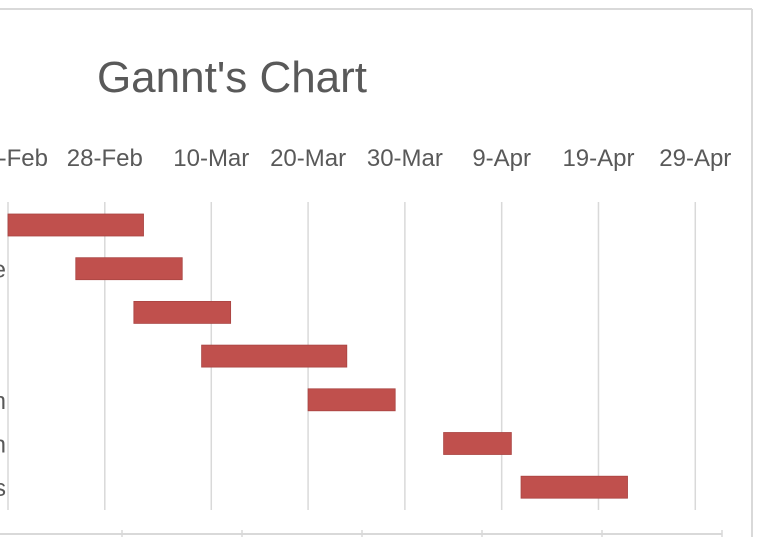  I want to click on task-label: s, so click(3, 488).